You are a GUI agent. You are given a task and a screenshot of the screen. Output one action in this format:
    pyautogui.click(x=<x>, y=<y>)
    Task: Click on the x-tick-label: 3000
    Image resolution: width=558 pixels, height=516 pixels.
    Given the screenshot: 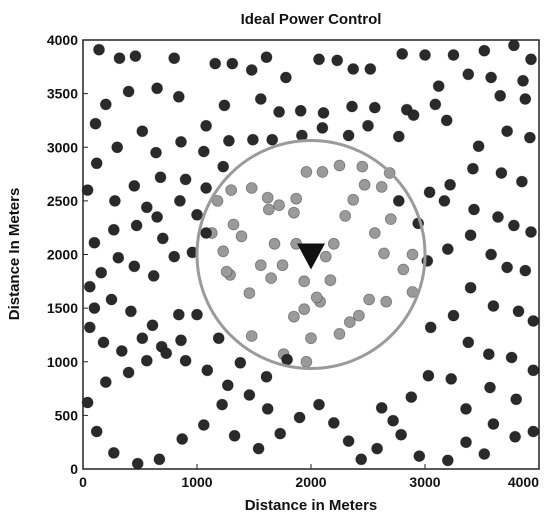 What is the action you would take?
    pyautogui.click(x=424, y=482)
    